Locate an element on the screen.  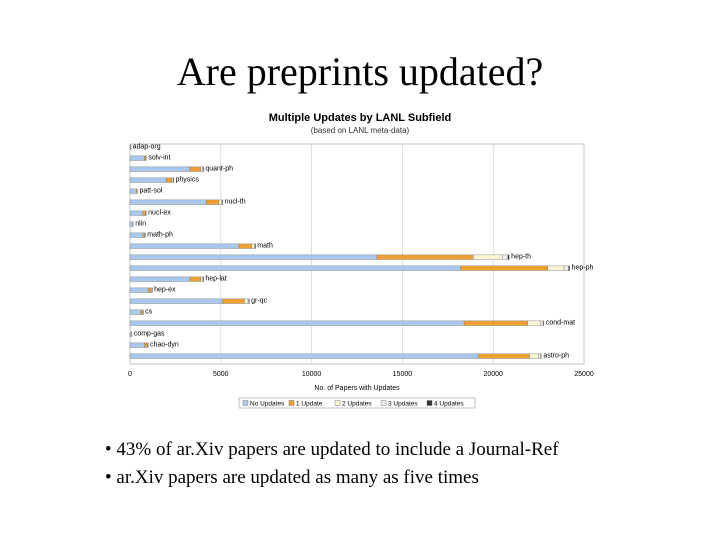
category-label: nlin is located at coordinates (140, 224).